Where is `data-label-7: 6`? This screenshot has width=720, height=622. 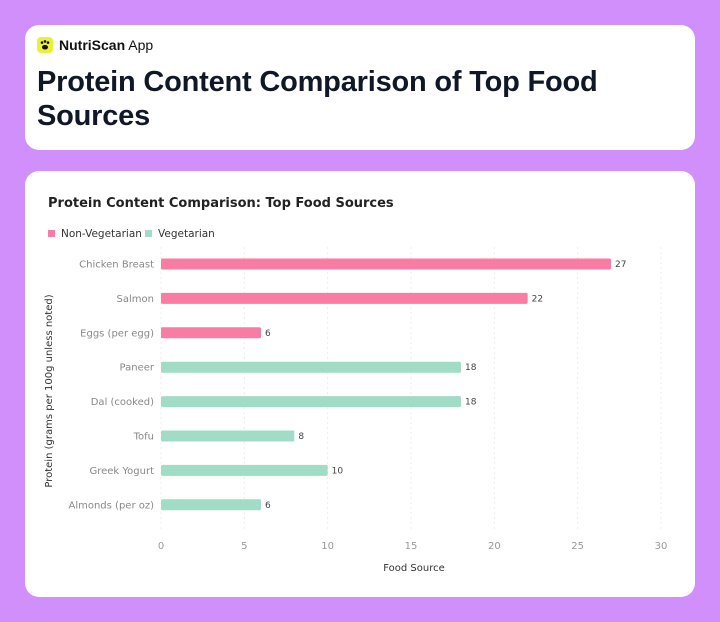 data-label-7: 6 is located at coordinates (268, 506).